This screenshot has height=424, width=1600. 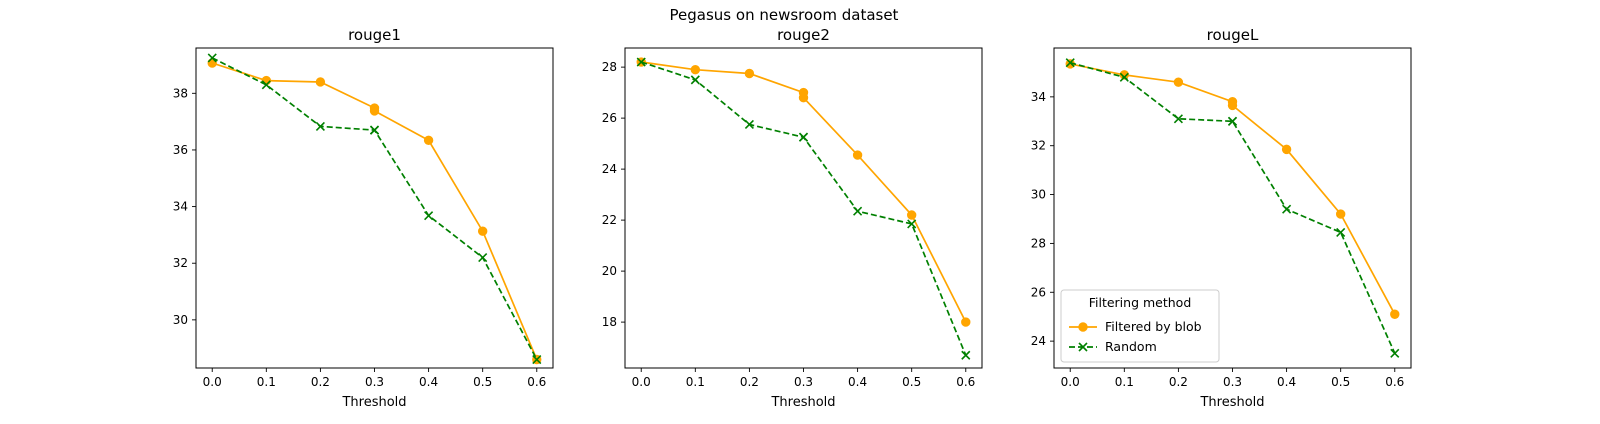 What do you see at coordinates (609, 271) in the screenshot?
I see `y-tick-label: 20` at bounding box center [609, 271].